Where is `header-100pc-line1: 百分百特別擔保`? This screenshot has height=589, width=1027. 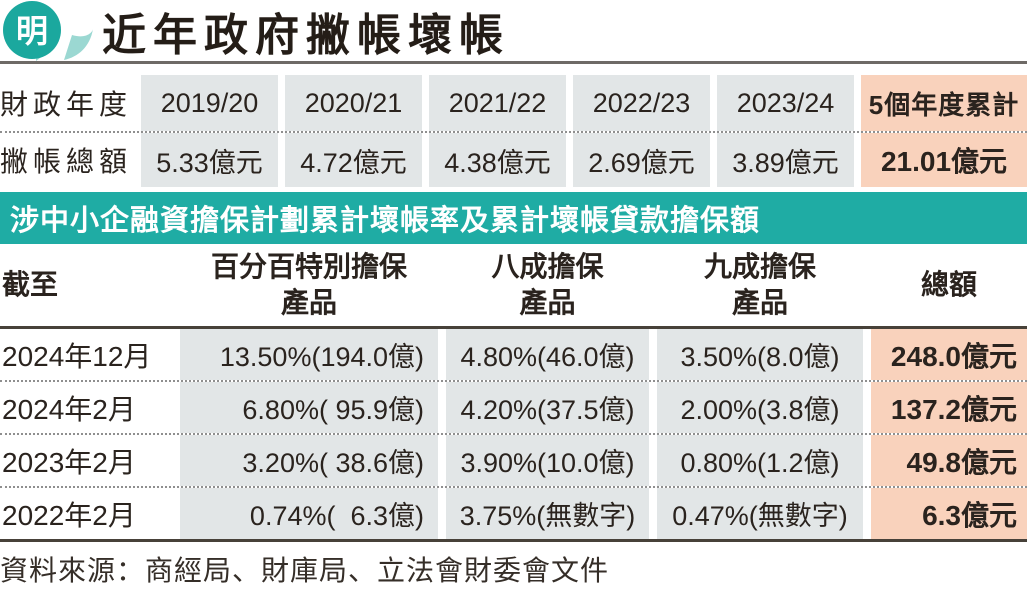 header-100pc-line1: 百分百特別擔保 is located at coordinates (308, 266).